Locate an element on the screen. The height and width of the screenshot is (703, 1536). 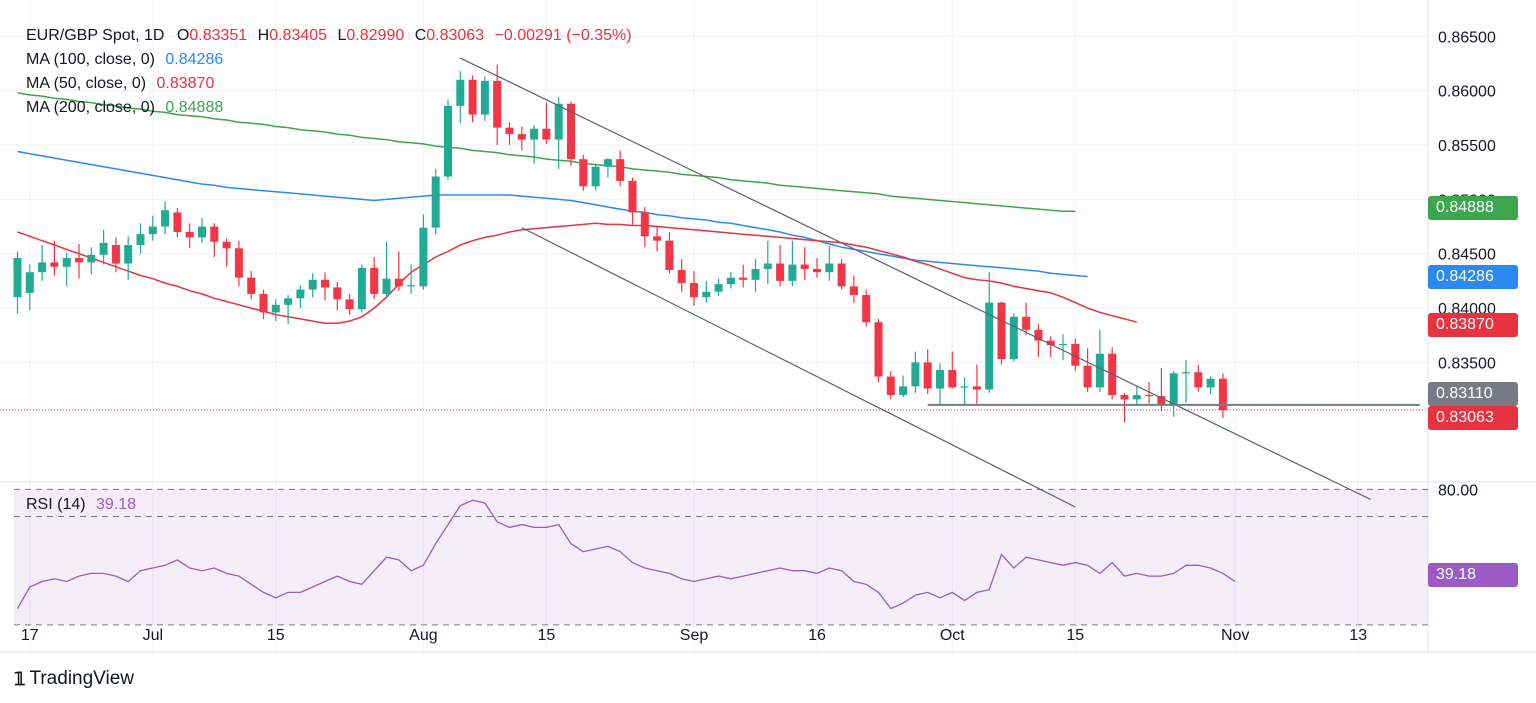
tradingview-logo: 𝟙 TradingView is located at coordinates (74, 679).